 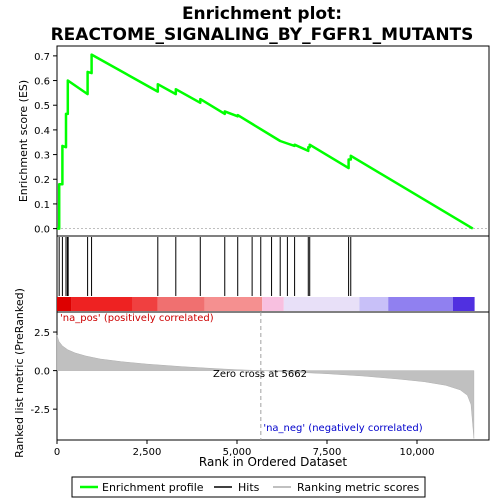 What do you see at coordinates (42, 333) in the screenshot?
I see `rank-y-tick-label: 2.5` at bounding box center [42, 333].